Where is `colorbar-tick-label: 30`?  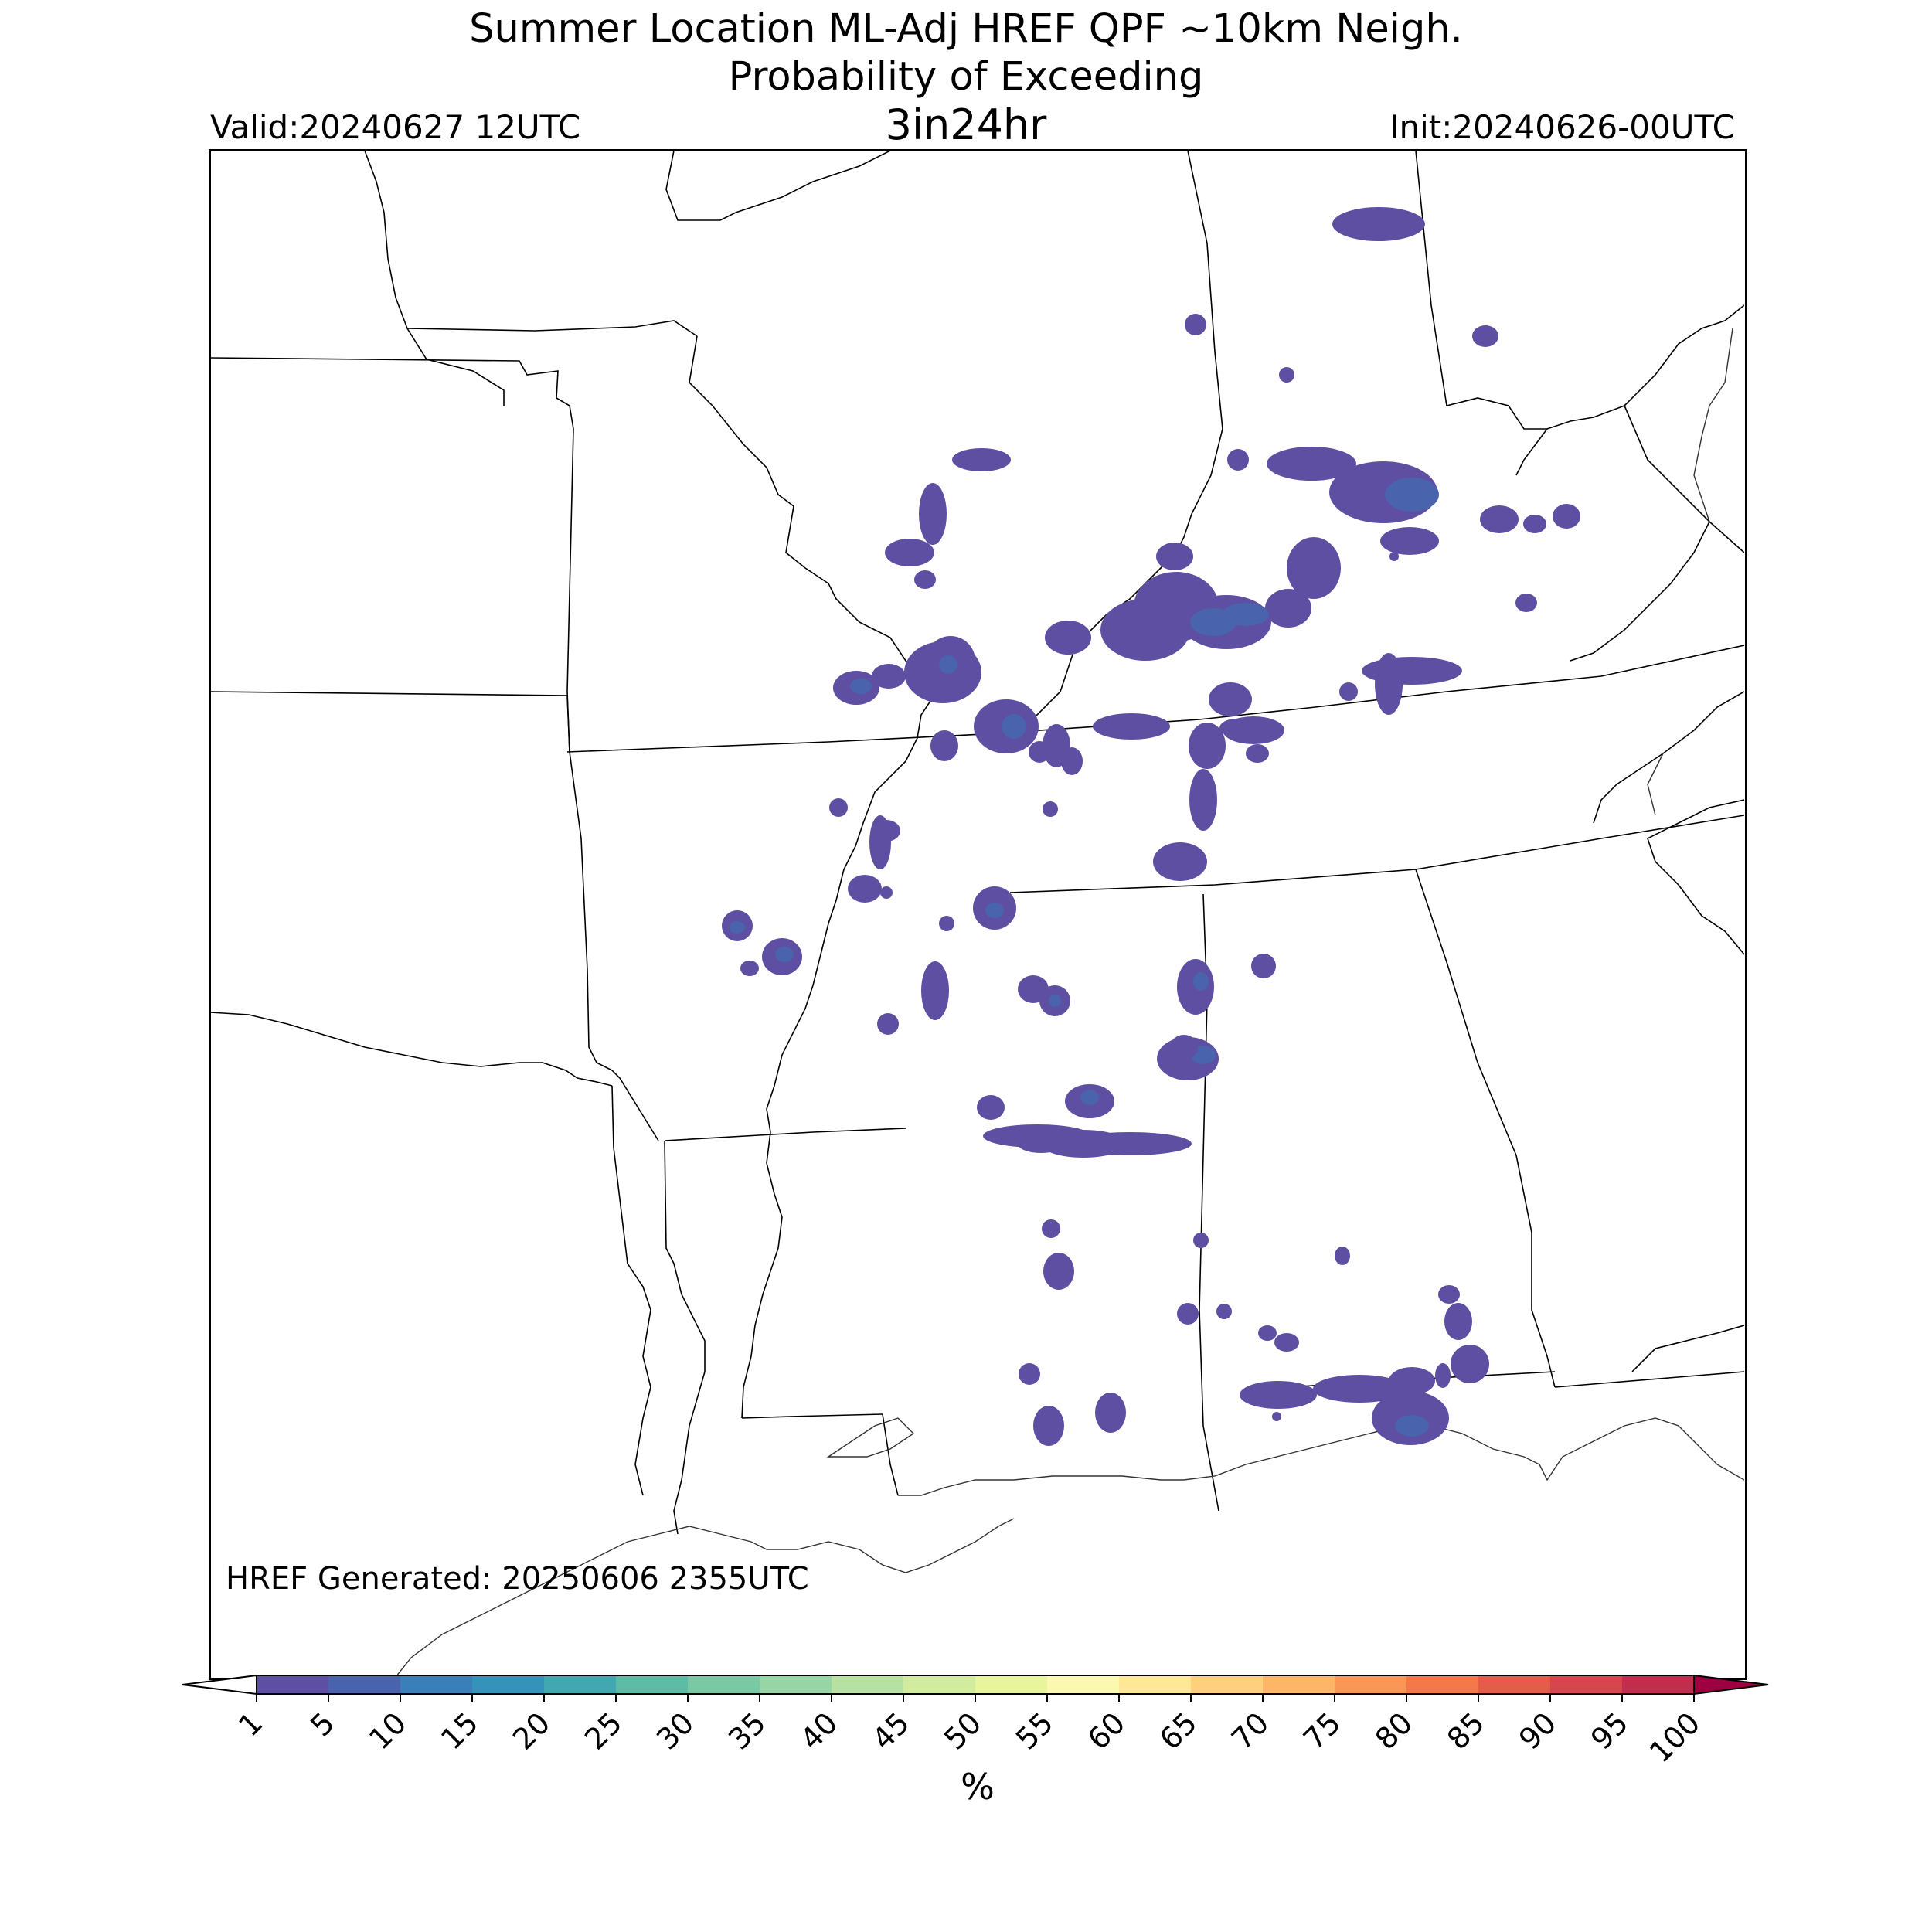
colorbar-tick-label: 30 is located at coordinates (675, 1731).